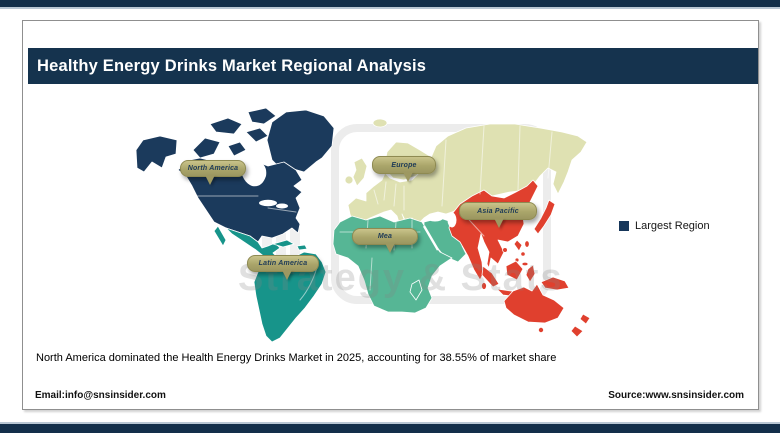 This screenshot has width=780, height=433. Describe the element at coordinates (283, 267) in the screenshot. I see `callout-latin-america: Latin America` at that location.